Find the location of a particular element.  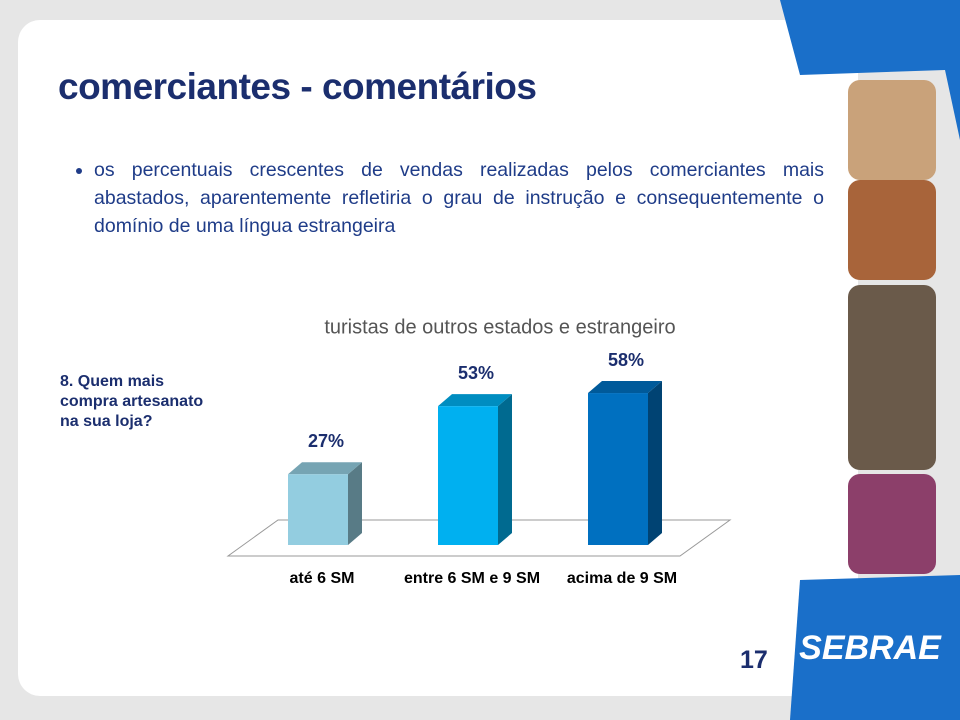

value-label: 53% is located at coordinates (476, 373).